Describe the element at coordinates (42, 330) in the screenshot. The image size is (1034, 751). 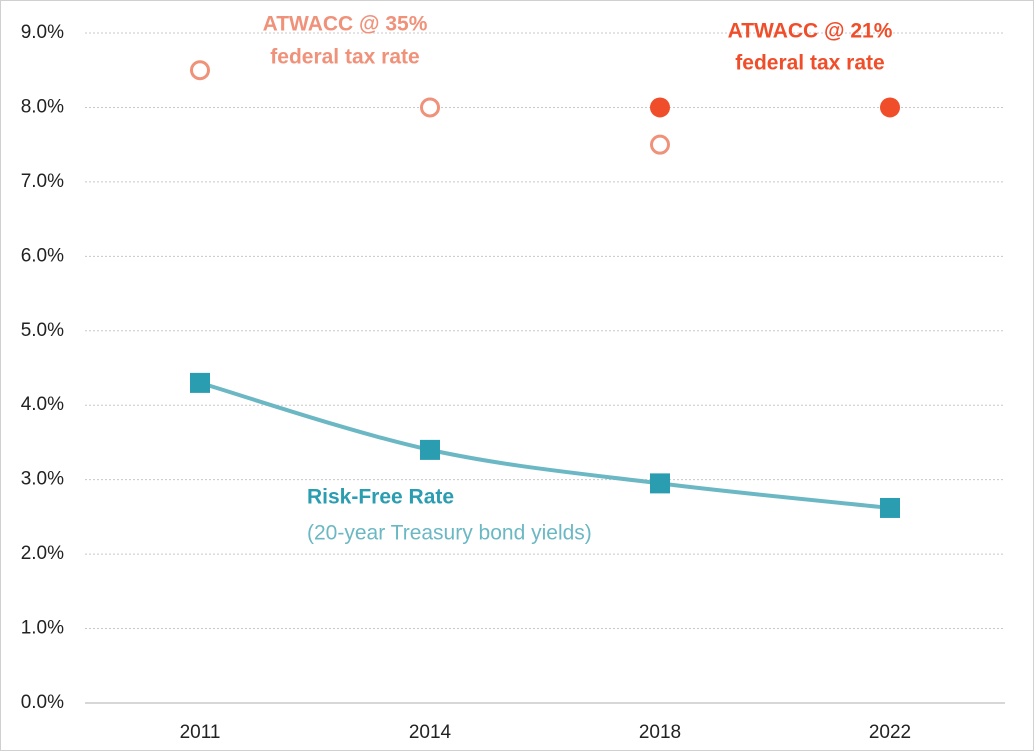
I see `y-tick-label: 5.0%` at that location.